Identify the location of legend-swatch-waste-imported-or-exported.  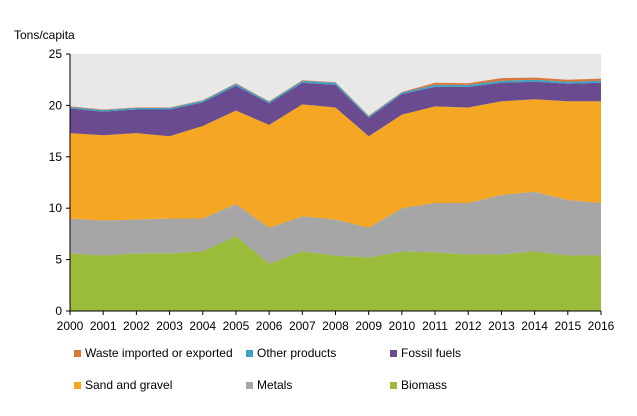
(77, 353).